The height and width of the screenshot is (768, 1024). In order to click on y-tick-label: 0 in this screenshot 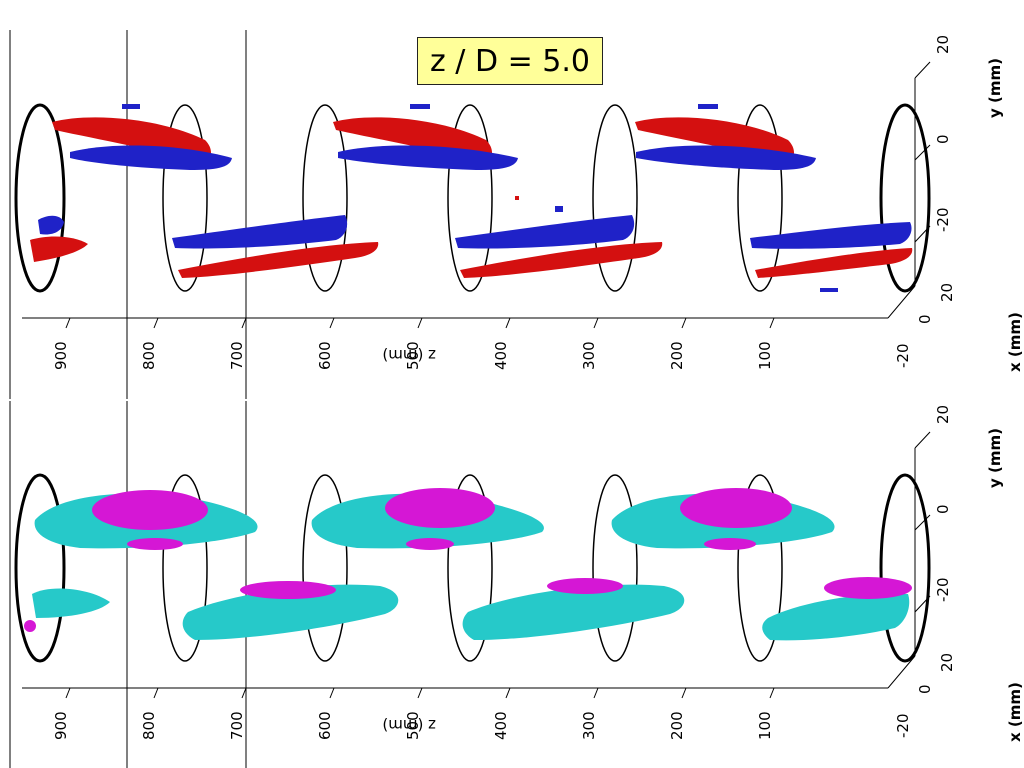, I will do `click(943, 139)`.